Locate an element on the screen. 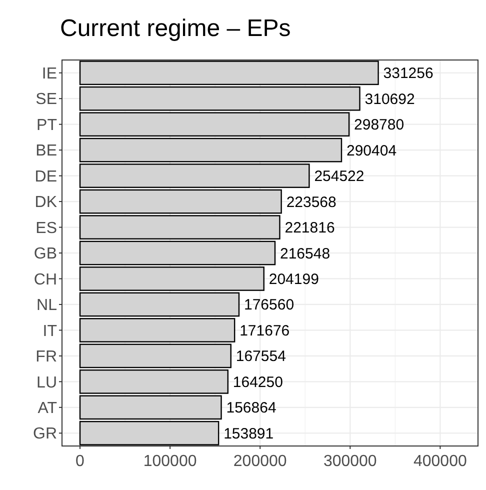 The width and height of the screenshot is (486, 490). y-tick-label: IE is located at coordinates (49, 73).